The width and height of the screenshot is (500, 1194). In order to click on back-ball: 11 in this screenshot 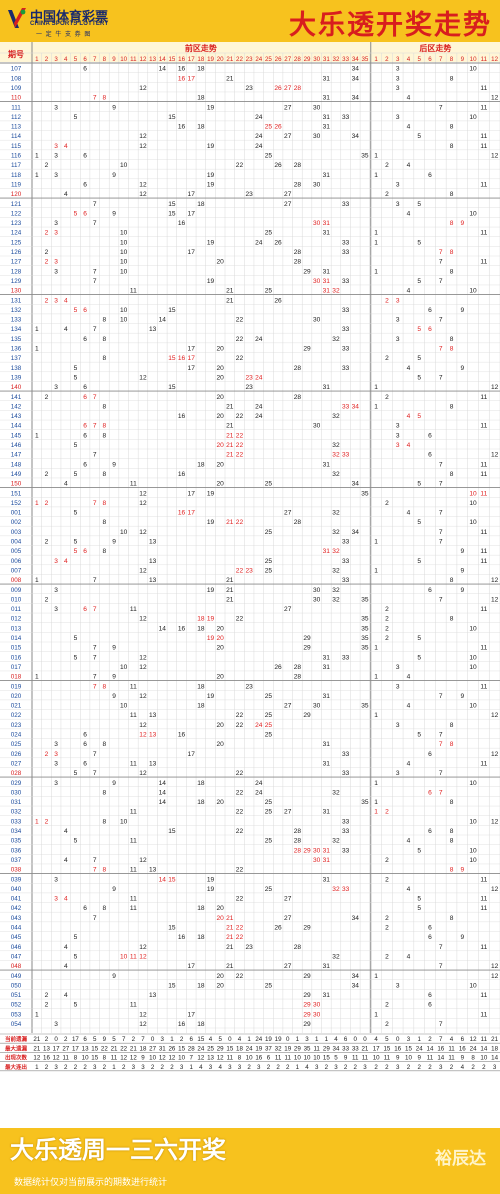, I will do `click(483, 474)`.